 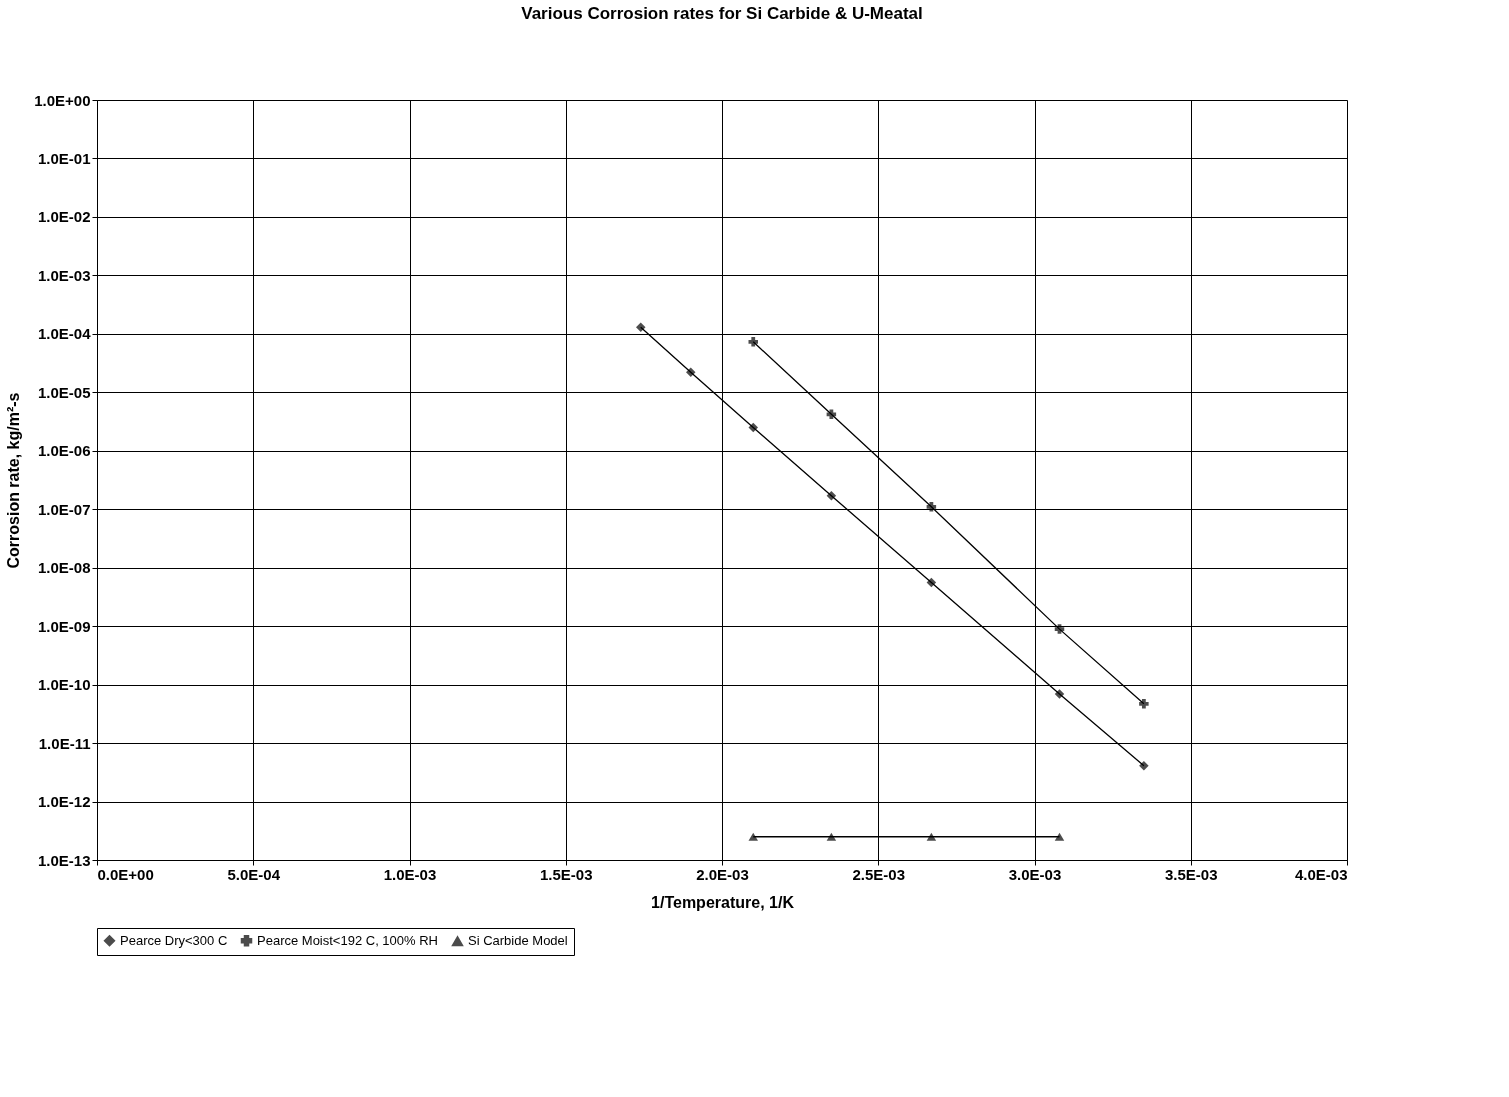 I want to click on y-tick-label: 1.0E-13, so click(x=64, y=860).